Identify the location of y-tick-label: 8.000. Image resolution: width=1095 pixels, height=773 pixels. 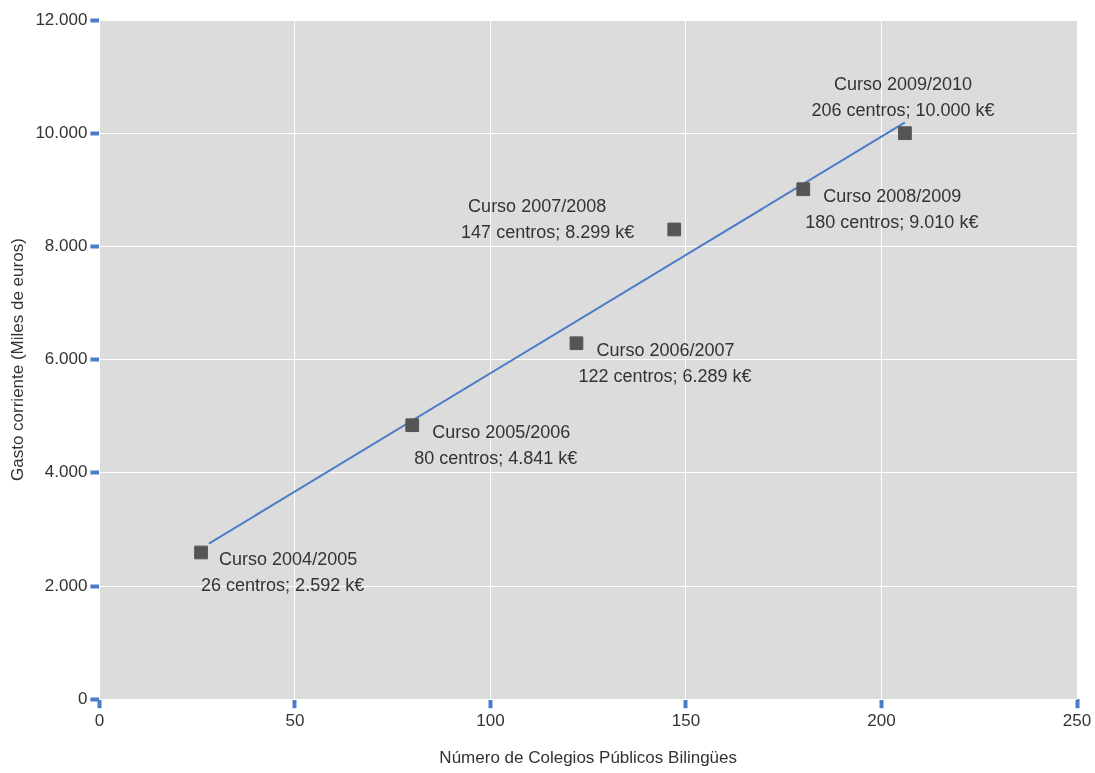
(66, 246).